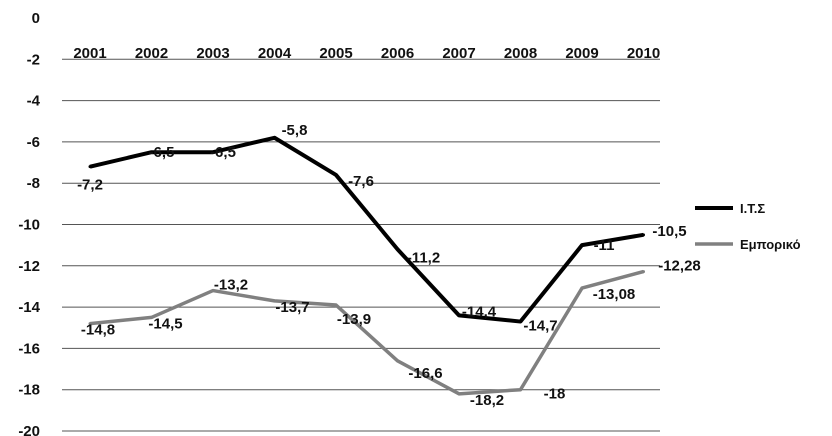  Describe the element at coordinates (231, 285) in the screenshot. I see `data-label: -13,2` at that location.